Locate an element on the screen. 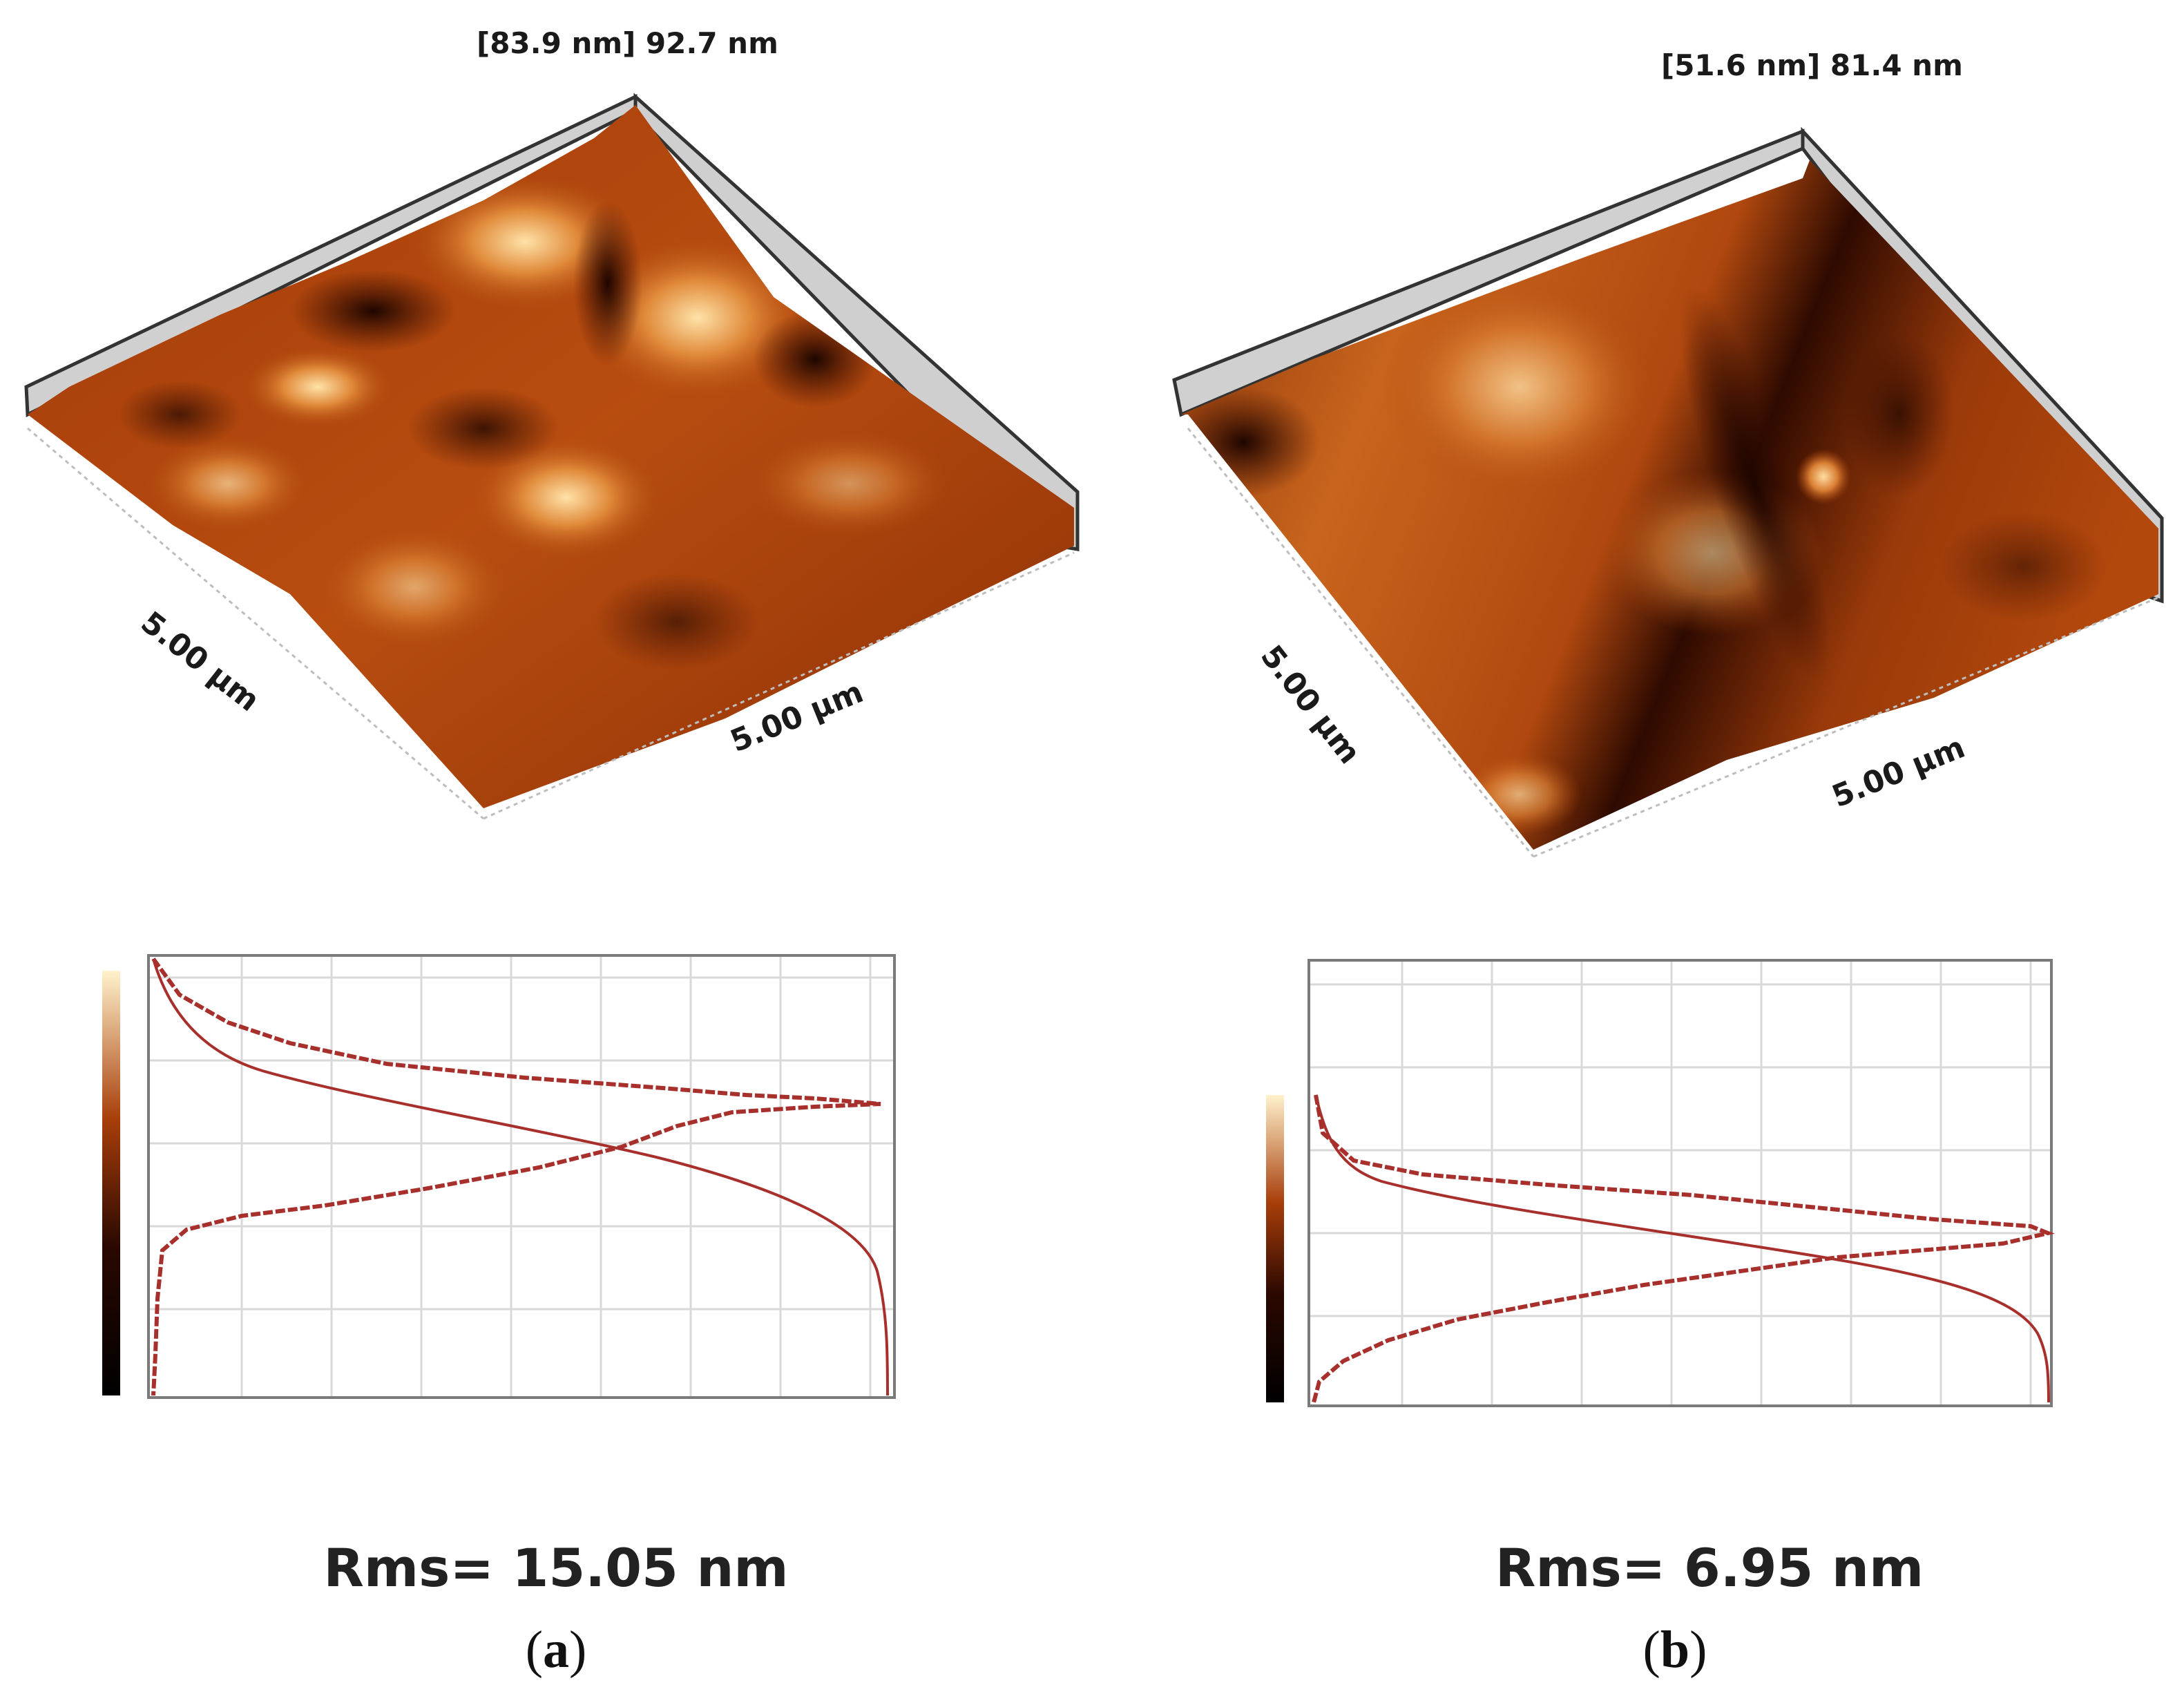  z-range-label-b: [51.6 nm] 81.4 nm is located at coordinates (1812, 65).